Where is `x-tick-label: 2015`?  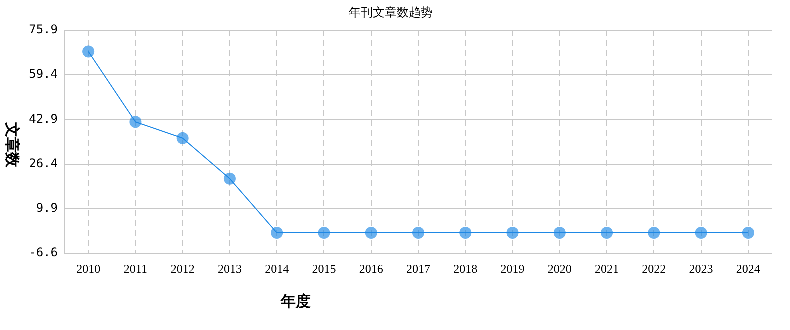 x-tick-label: 2015 is located at coordinates (324, 269).